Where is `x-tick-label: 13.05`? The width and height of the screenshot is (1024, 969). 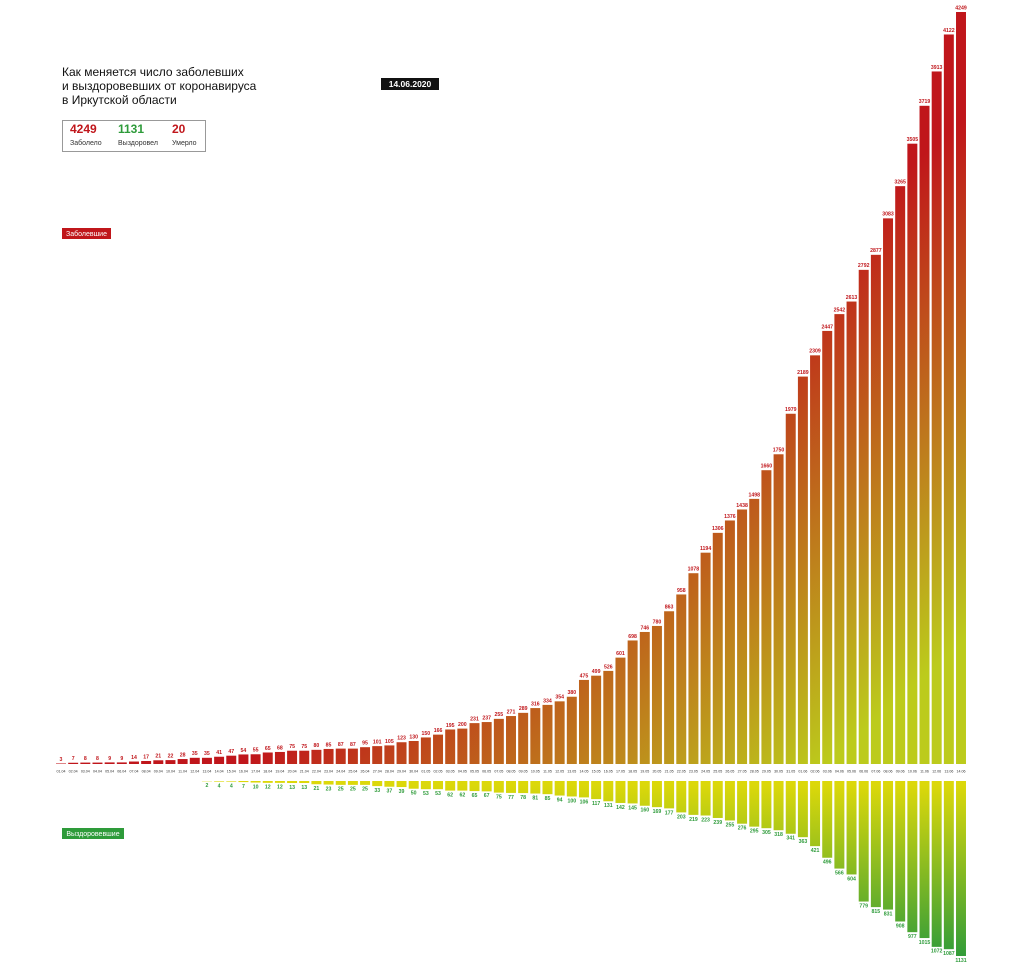
x-tick-label: 13.05 is located at coordinates (571, 771).